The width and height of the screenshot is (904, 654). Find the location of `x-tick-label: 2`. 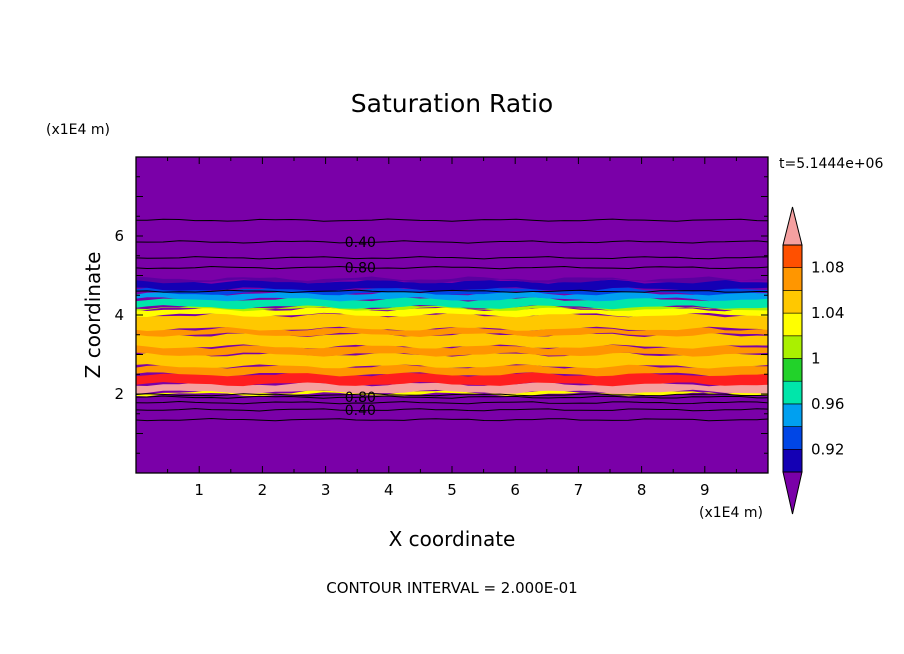

x-tick-label: 2 is located at coordinates (263, 490).